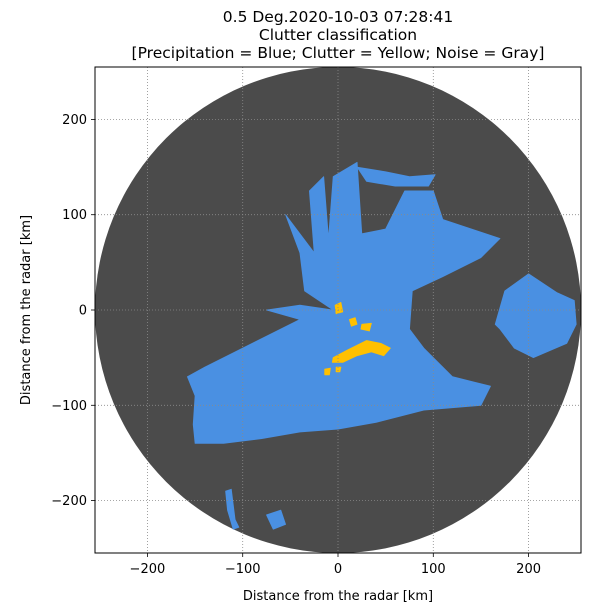 The image size is (600, 615). I want to click on y-tick-label: 100, so click(74, 215).